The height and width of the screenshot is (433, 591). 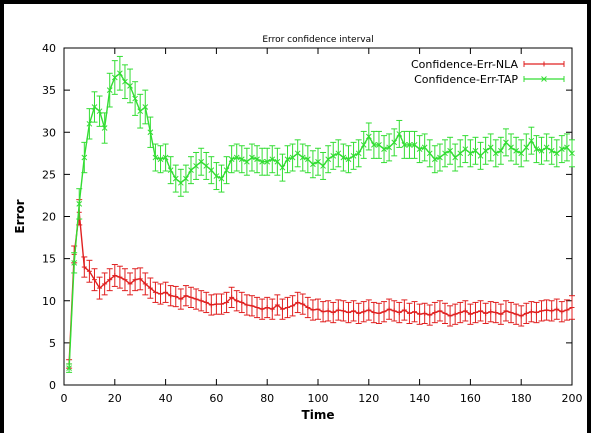 What do you see at coordinates (49, 174) in the screenshot?
I see `y-tick-label: 25` at bounding box center [49, 174].